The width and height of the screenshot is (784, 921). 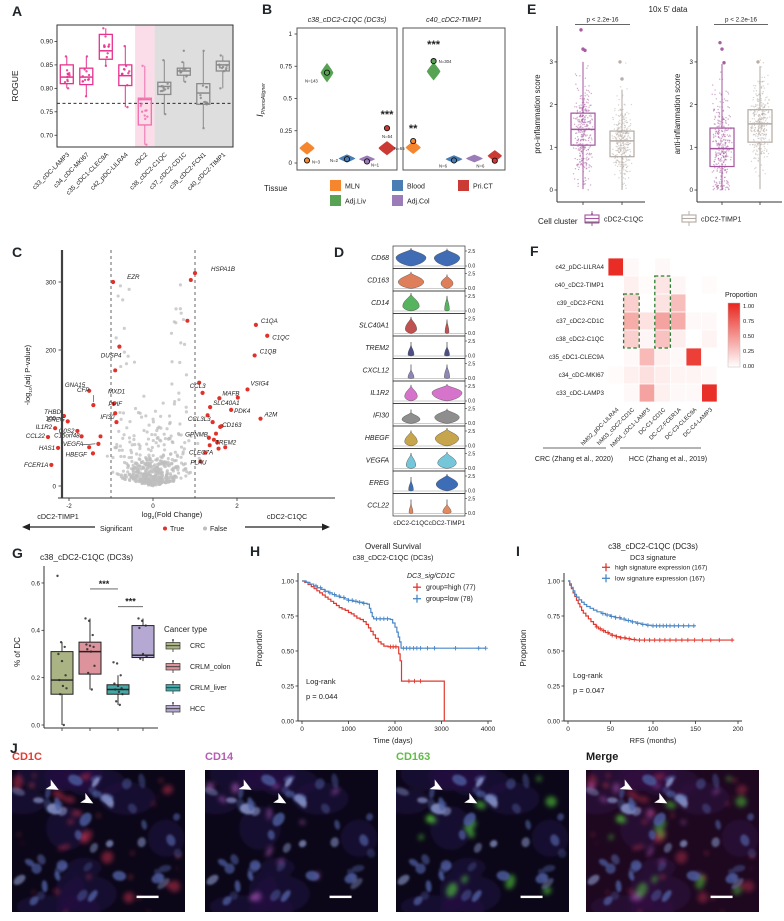 I want to click on svg-text: C15orf48, so click(x=67, y=435).